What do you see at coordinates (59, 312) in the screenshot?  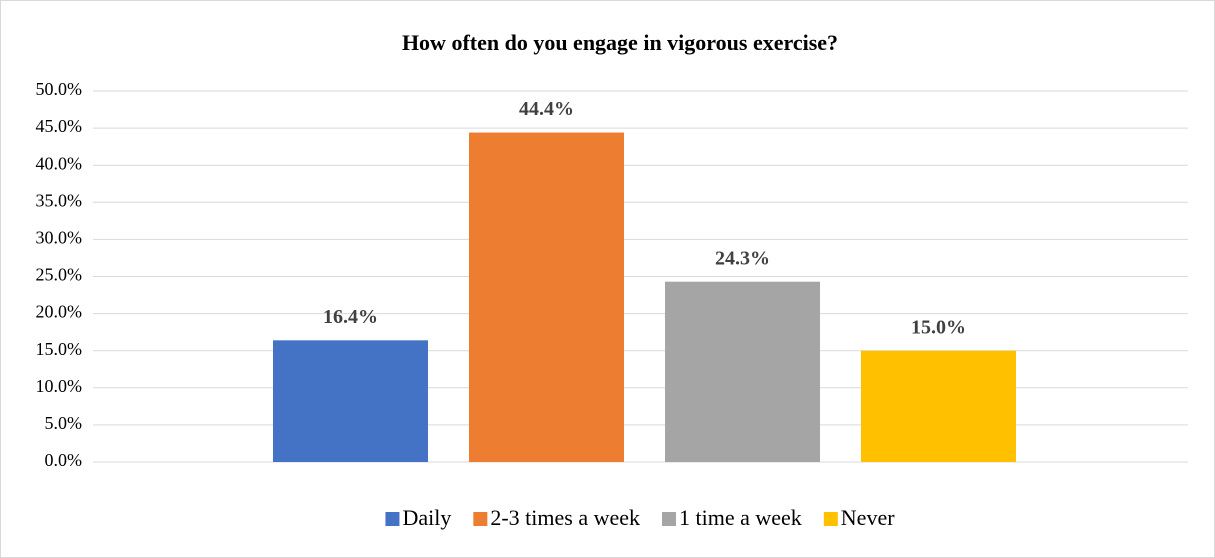 I see `y-tick-label: 20.0%` at bounding box center [59, 312].